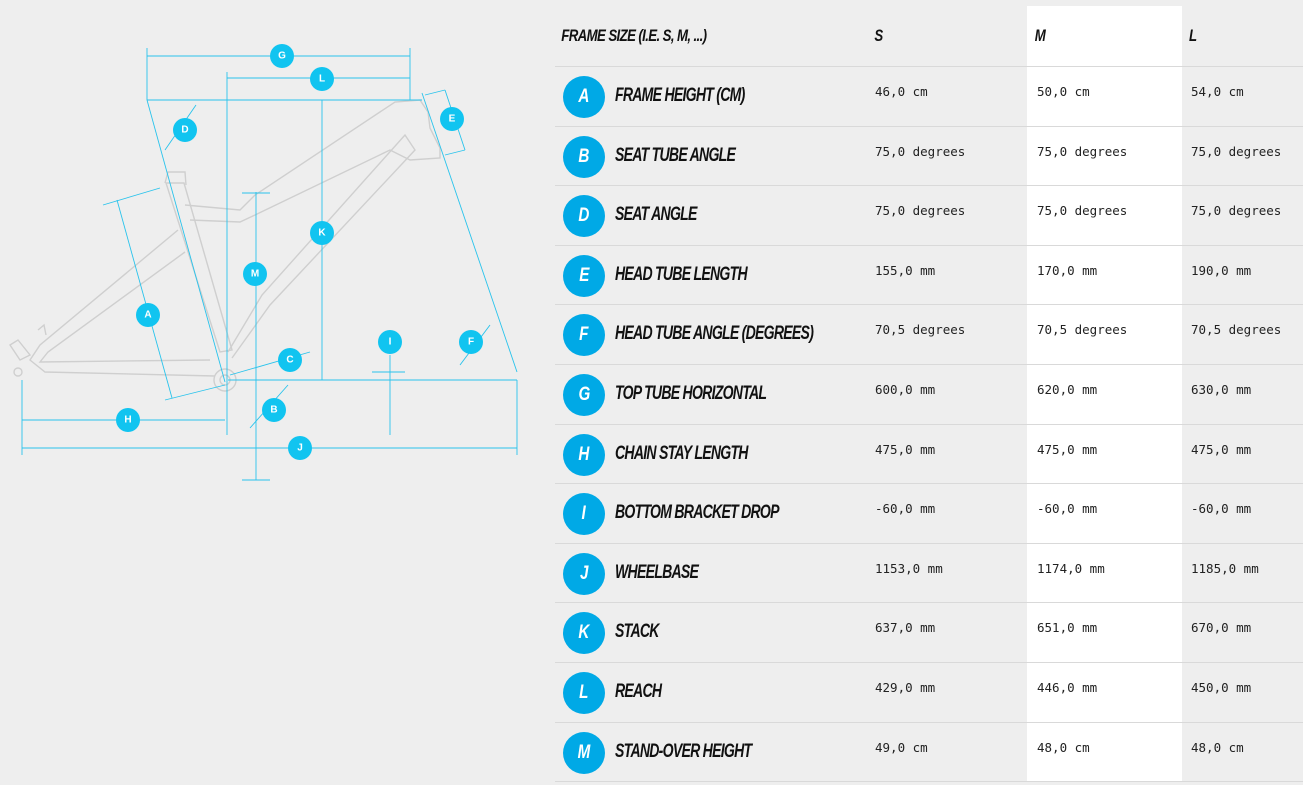 This screenshot has width=1303, height=785. What do you see at coordinates (584, 156) in the screenshot?
I see `dimension-badge: B` at bounding box center [584, 156].